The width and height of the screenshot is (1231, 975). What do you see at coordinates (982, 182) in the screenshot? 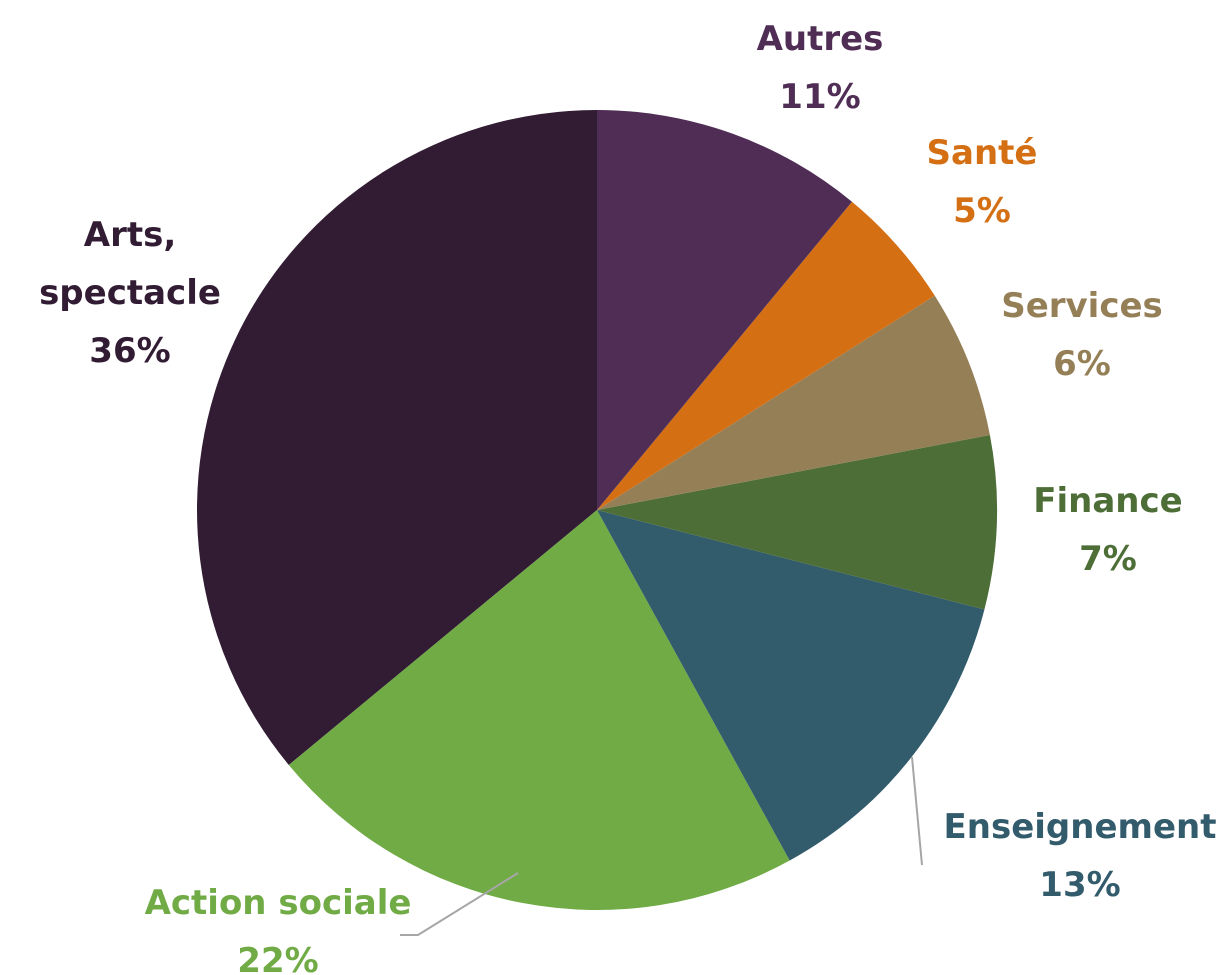
I see `slice-label: Santé 5%` at bounding box center [982, 182].